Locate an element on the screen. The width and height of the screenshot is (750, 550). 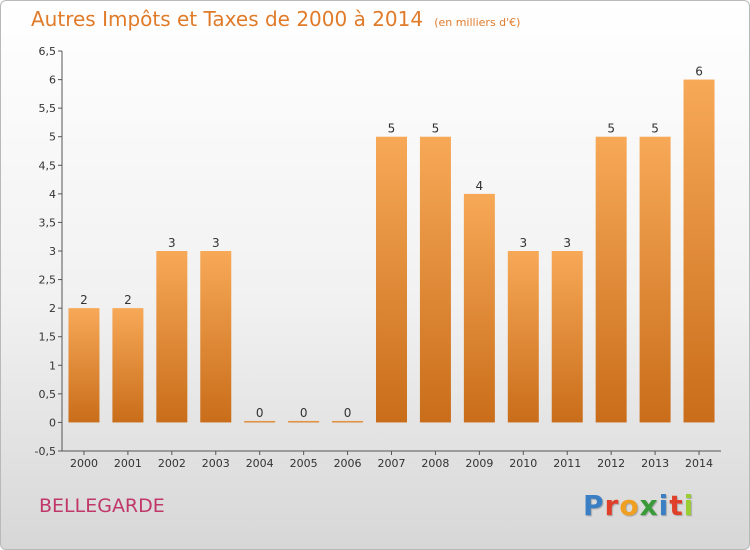
x-tick-label-2002: 2002 is located at coordinates (172, 463).